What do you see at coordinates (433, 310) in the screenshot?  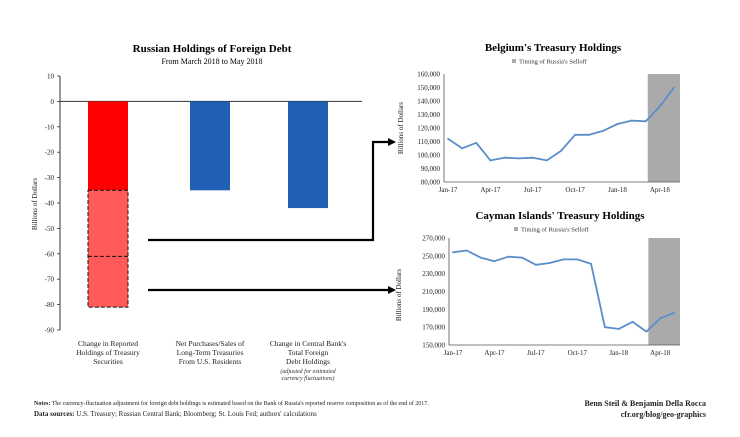 I see `cayman-ytick-label: 190,000` at bounding box center [433, 310].